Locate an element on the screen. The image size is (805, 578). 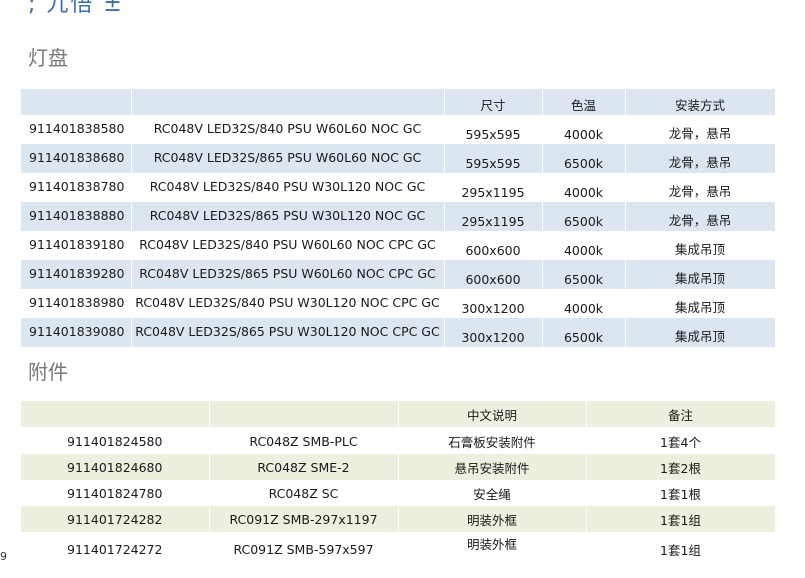
cell-model: RC048V LED32S/865 PSU W30L120 NOC CPC GC is located at coordinates (288, 332).